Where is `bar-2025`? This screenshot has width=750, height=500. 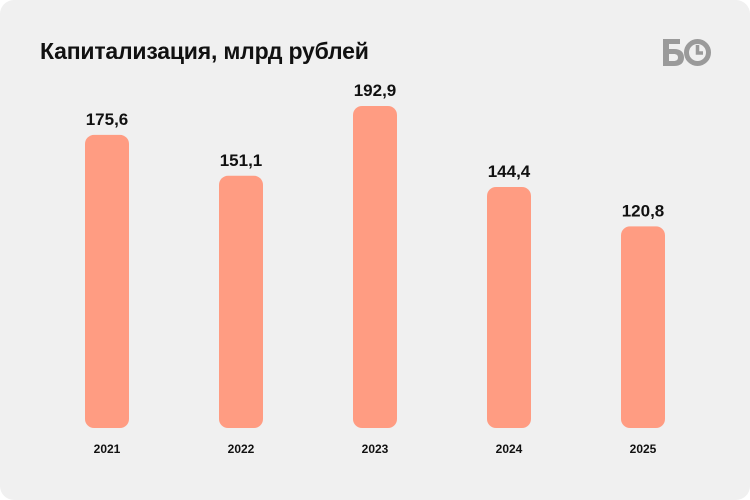 bar-2025 is located at coordinates (643, 327).